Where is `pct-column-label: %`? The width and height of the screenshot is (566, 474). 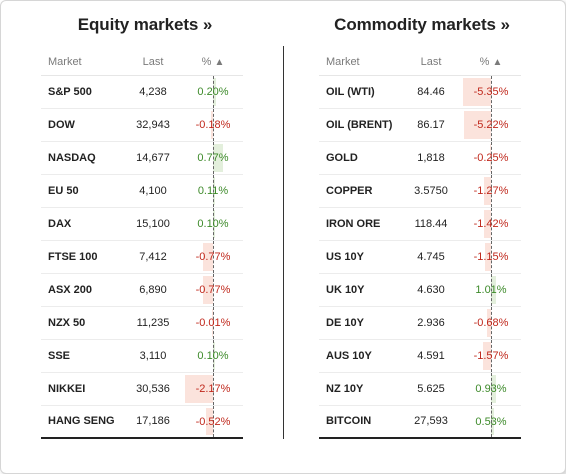 pct-column-label: % is located at coordinates (484, 61).